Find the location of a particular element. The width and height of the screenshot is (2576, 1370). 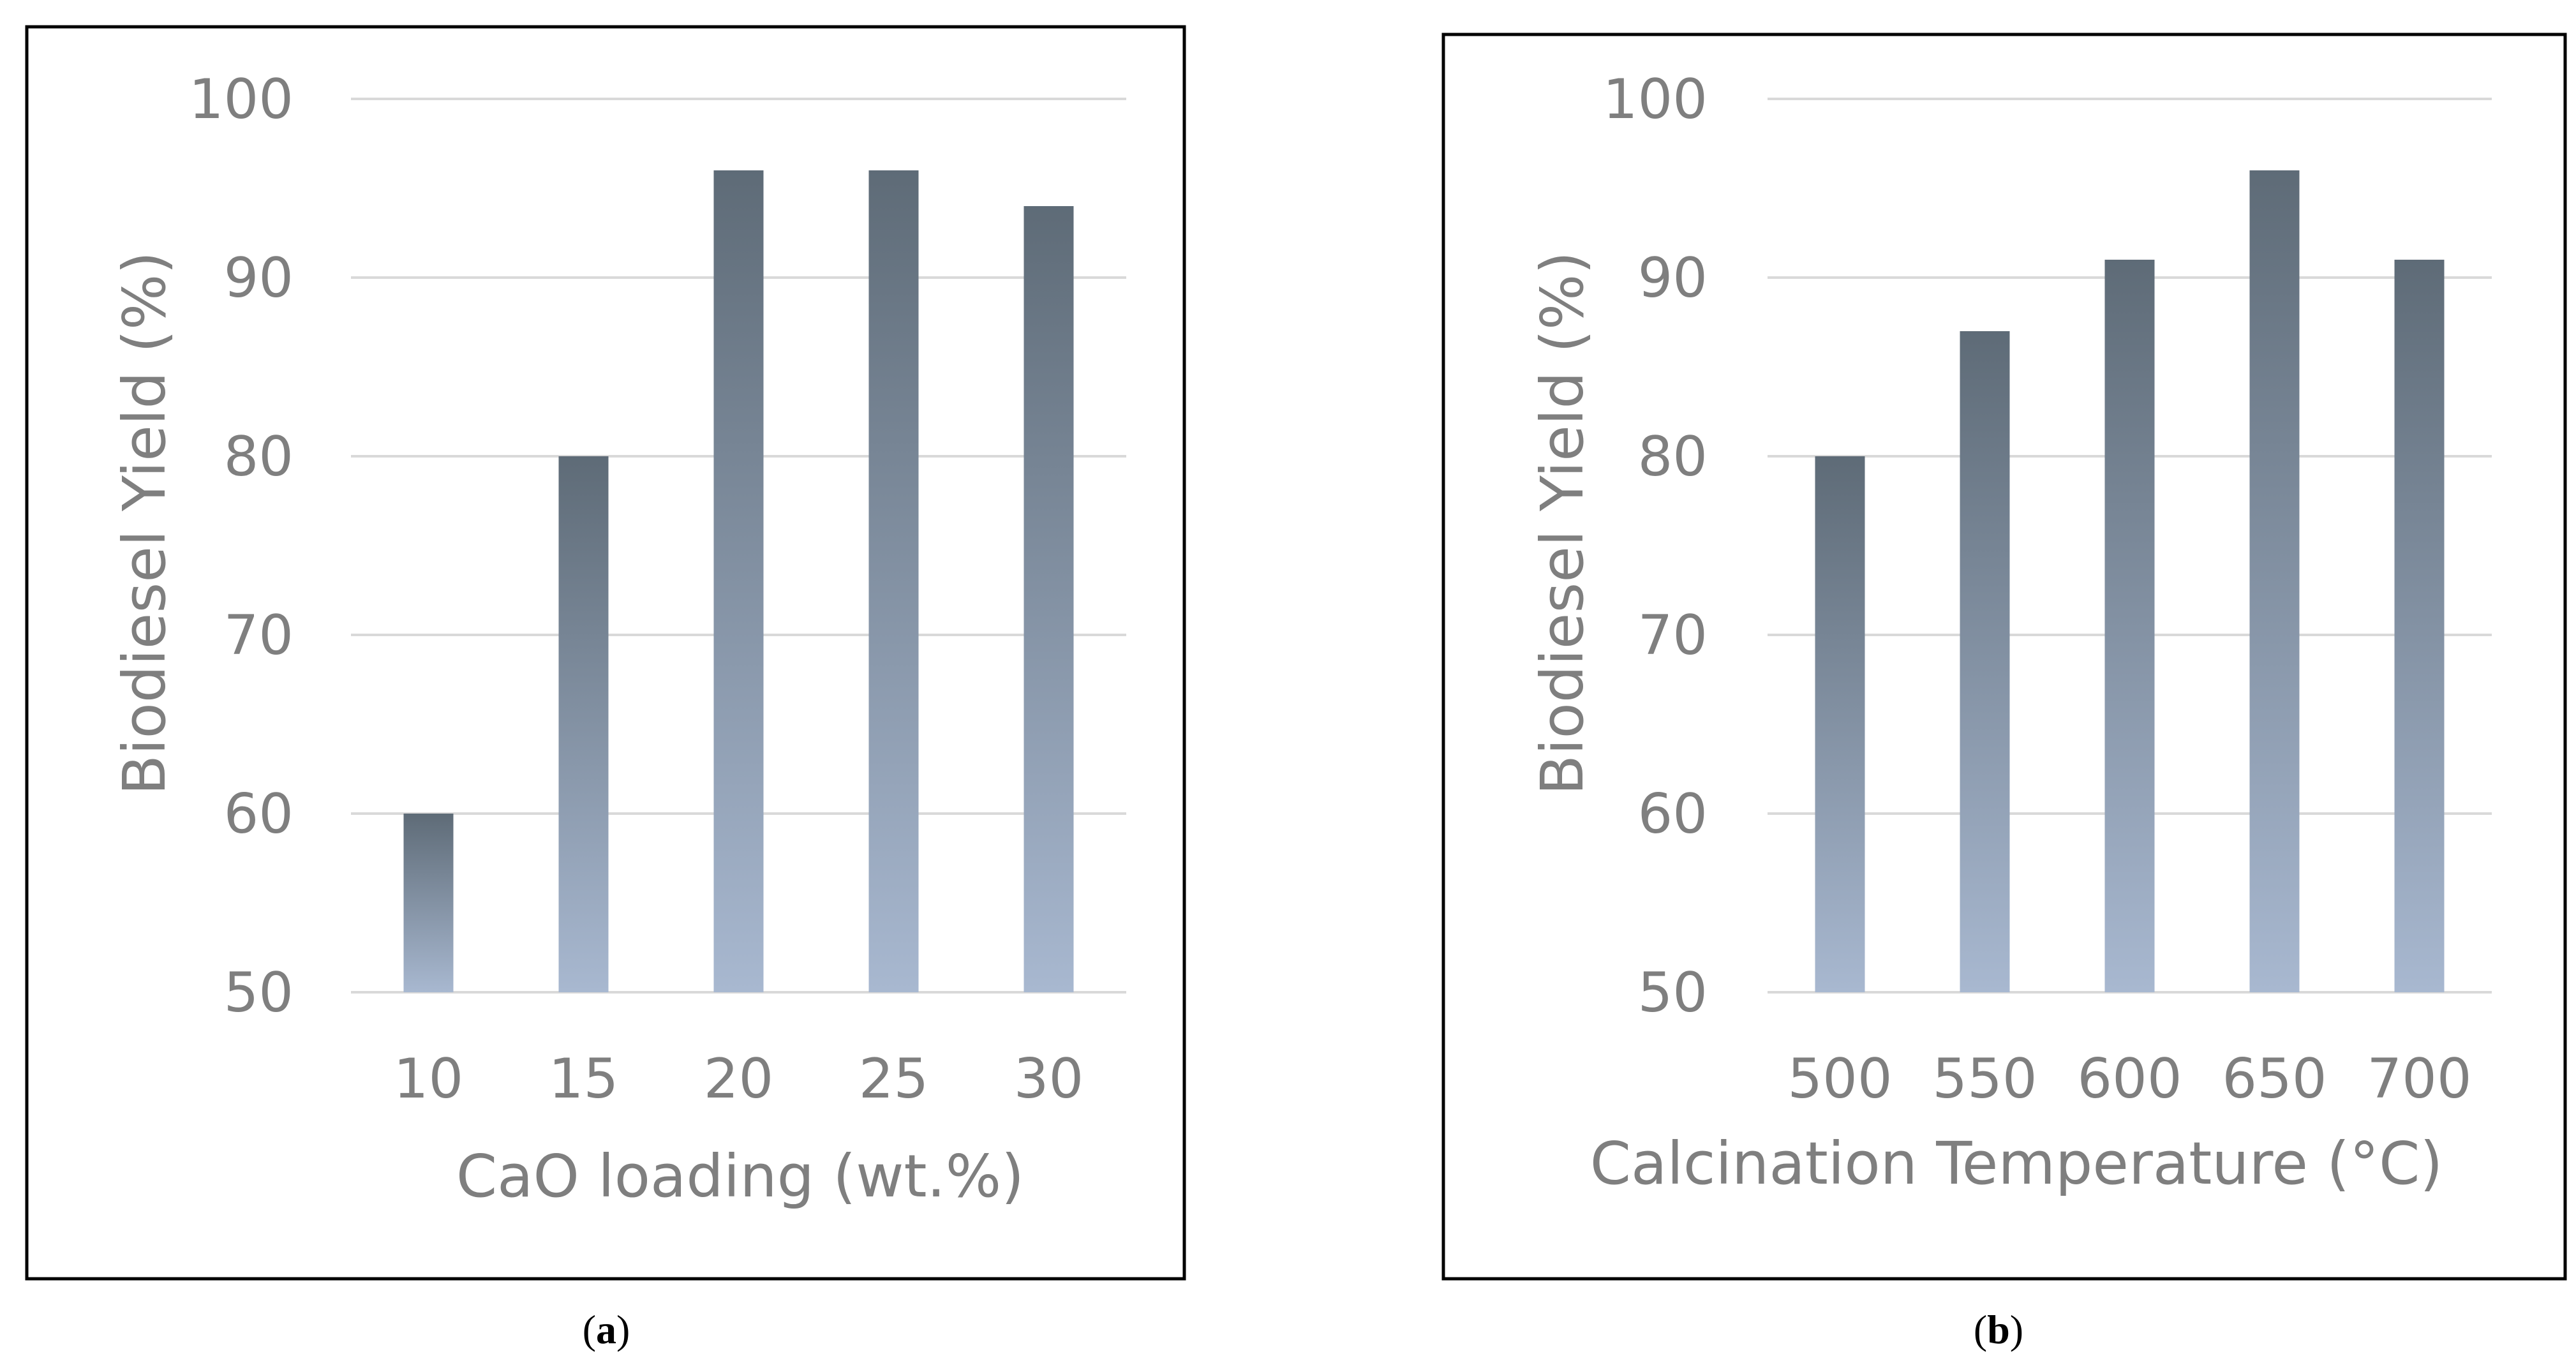

chart-b-y-tick-label: 50 is located at coordinates (1673, 993).